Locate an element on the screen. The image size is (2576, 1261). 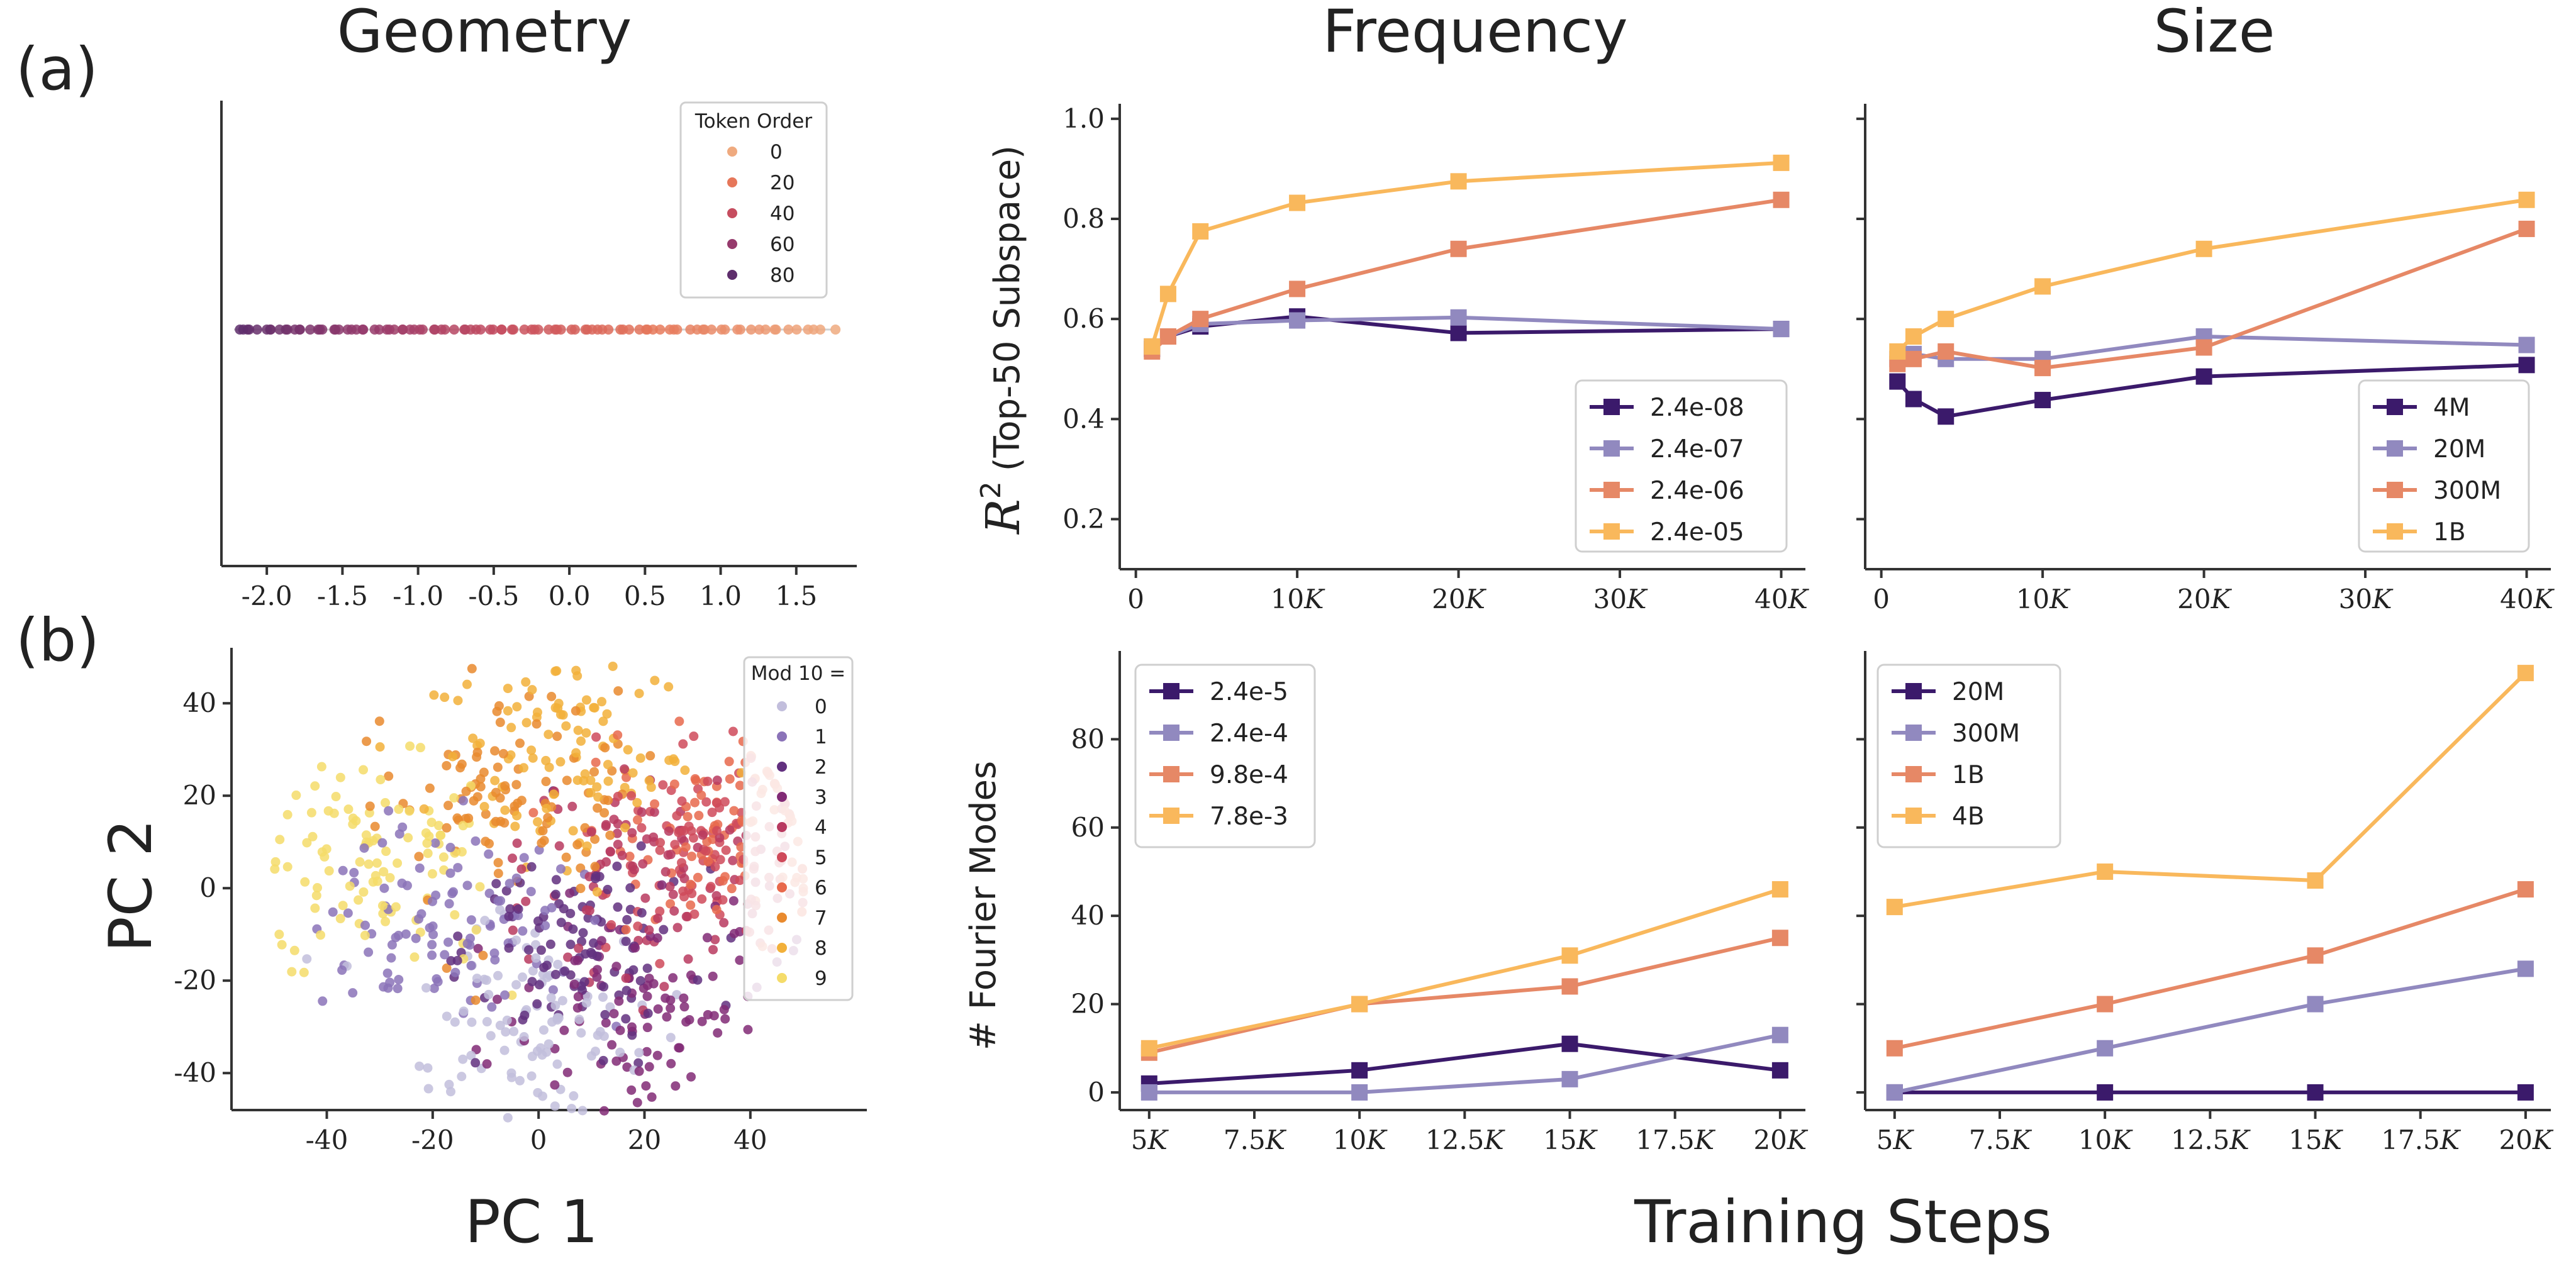
geometry-b-ytick-label-1: -20 is located at coordinates (195, 980).